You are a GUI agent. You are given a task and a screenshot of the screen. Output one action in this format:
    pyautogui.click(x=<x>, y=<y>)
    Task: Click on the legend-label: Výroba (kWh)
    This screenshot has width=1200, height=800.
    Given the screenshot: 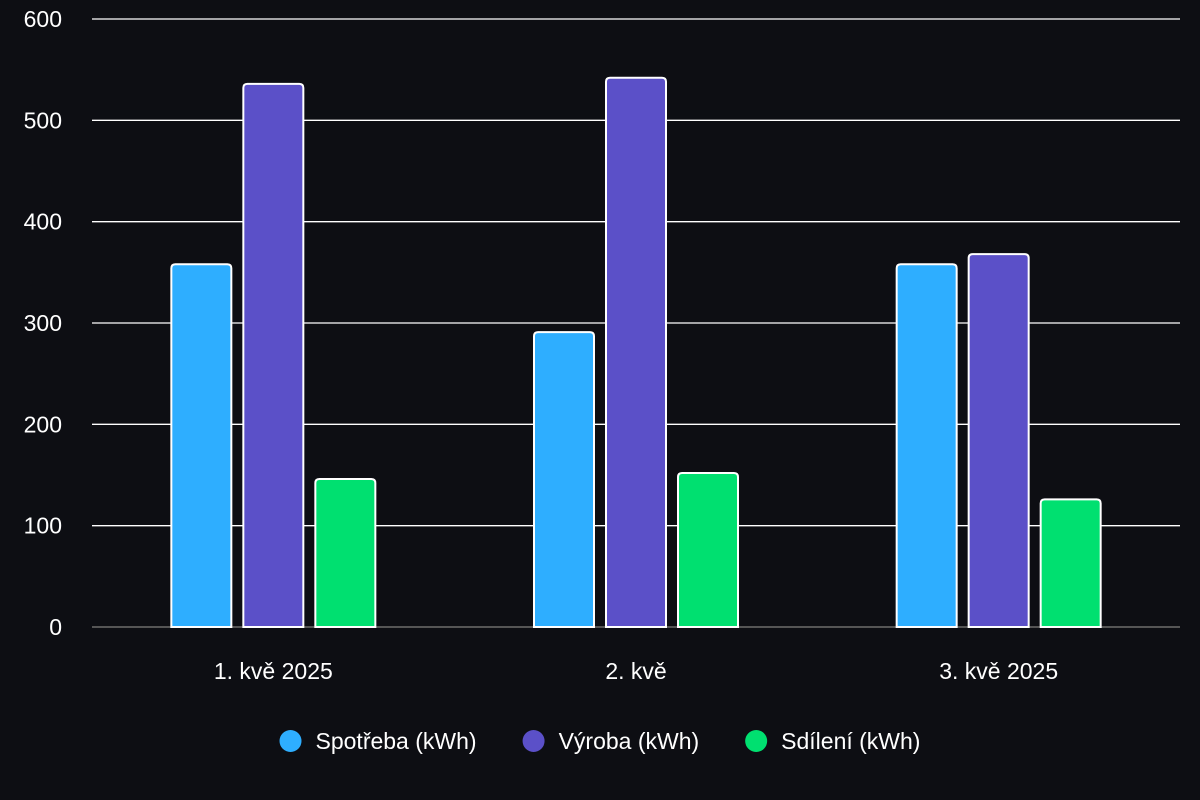 What is the action you would take?
    pyautogui.click(x=629, y=741)
    